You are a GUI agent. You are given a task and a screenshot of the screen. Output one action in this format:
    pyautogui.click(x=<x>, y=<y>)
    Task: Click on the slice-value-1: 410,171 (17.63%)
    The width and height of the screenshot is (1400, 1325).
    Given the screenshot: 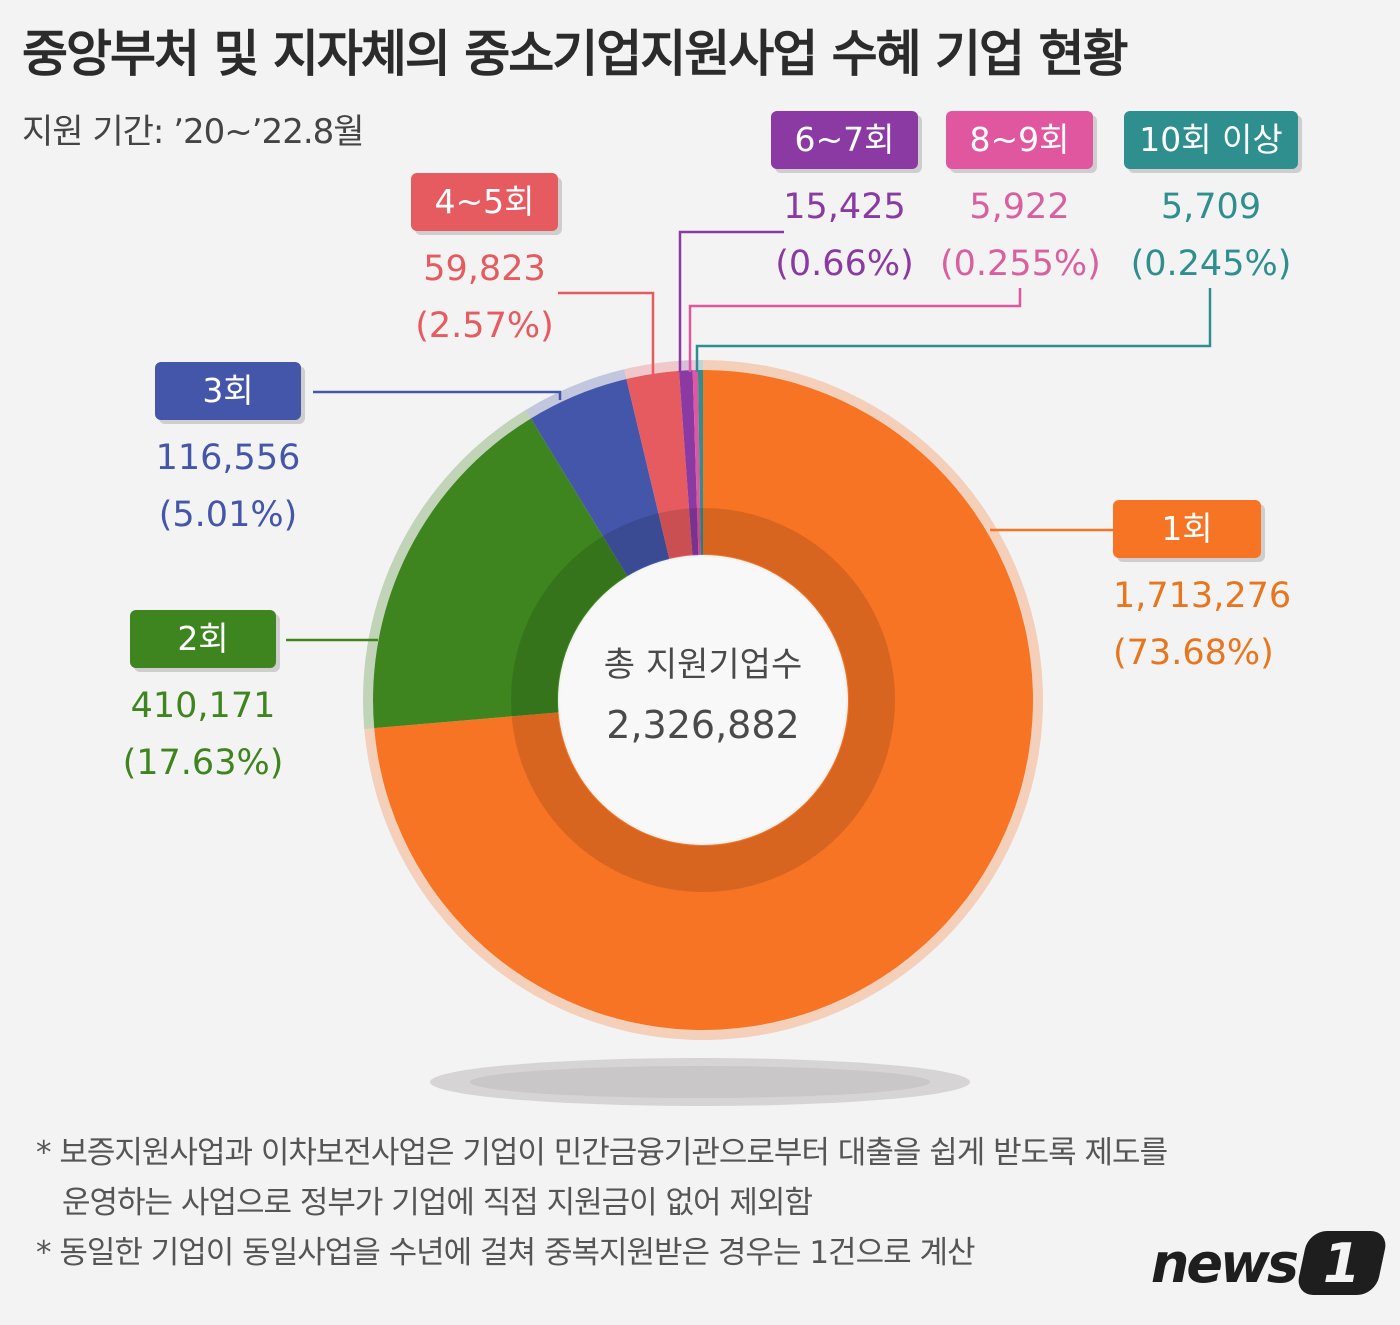 What is the action you would take?
    pyautogui.click(x=203, y=735)
    